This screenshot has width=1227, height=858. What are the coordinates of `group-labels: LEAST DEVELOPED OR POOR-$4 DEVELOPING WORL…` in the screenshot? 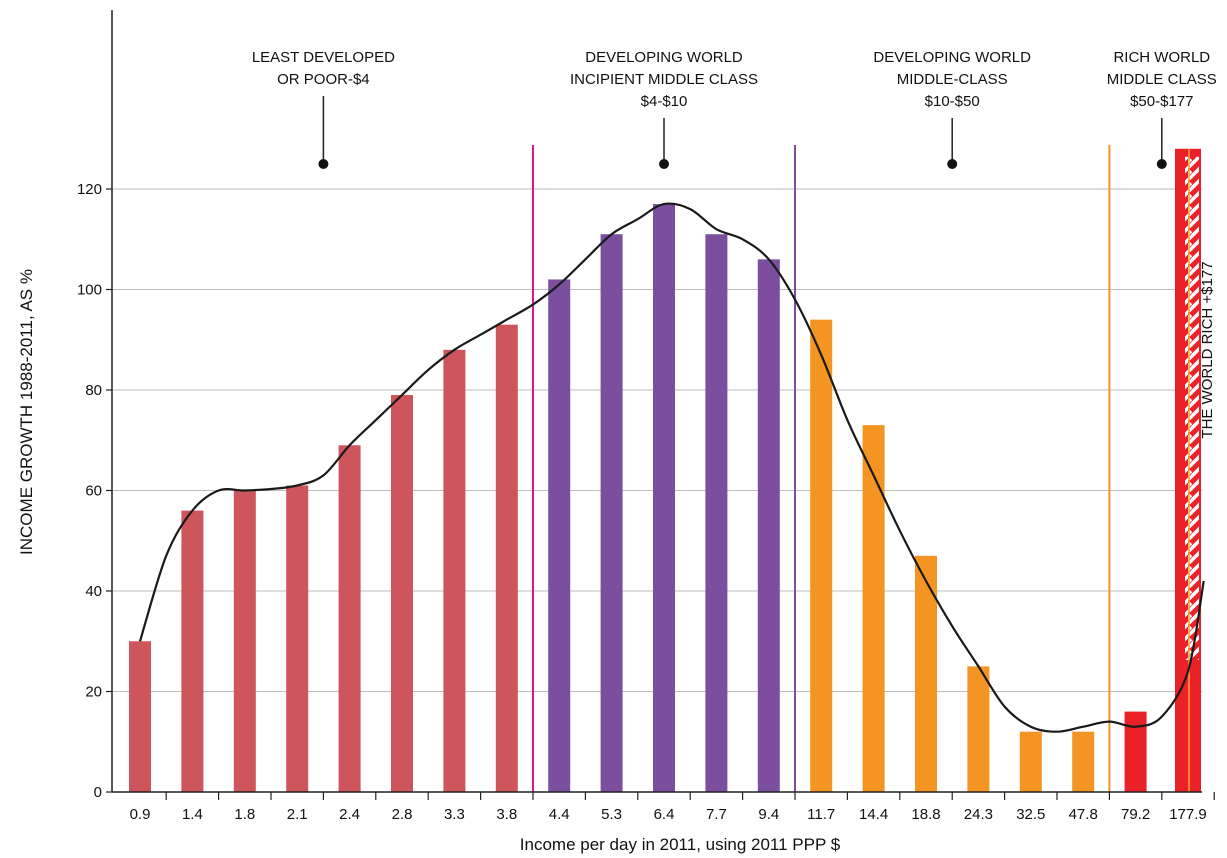 It's located at (734, 109).